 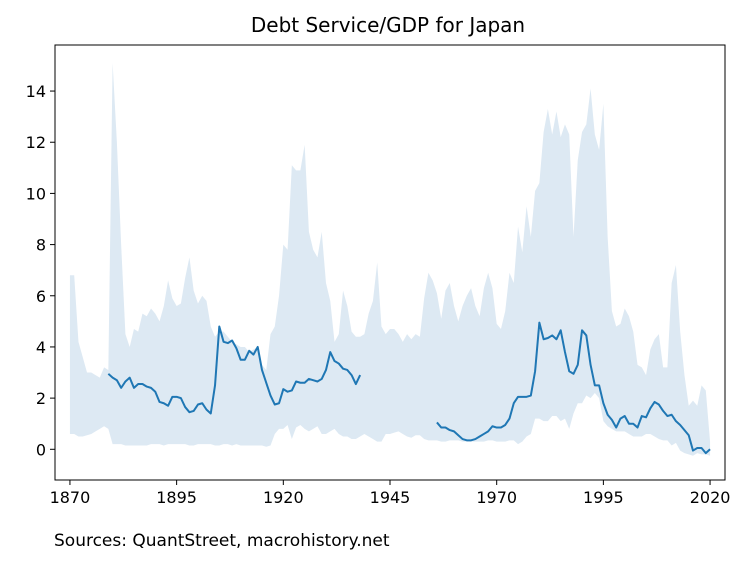 I want to click on y-tick-label: 12, so click(x=36, y=142).